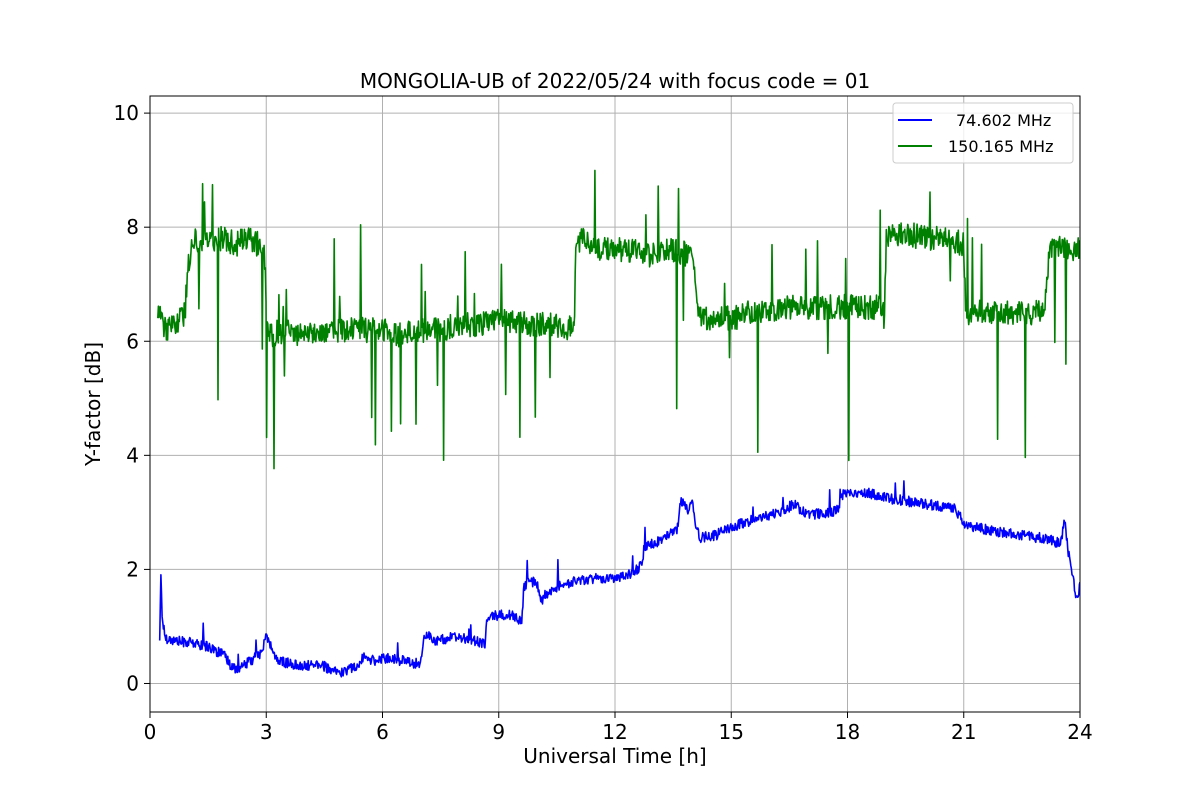 This screenshot has height=800, width=1200. I want to click on x-tick-label: 9, so click(498, 732).